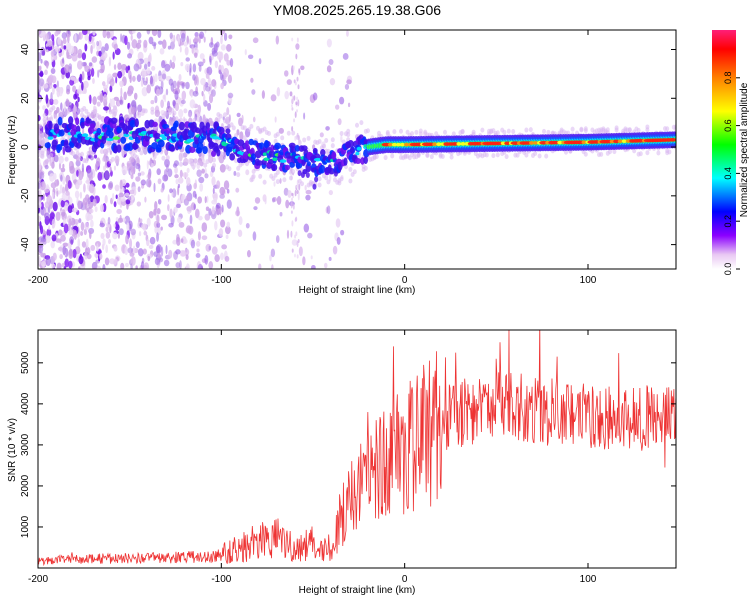 The width and height of the screenshot is (750, 600). What do you see at coordinates (357, 10) in the screenshot?
I see `figure-title: YM08.2025.265.19.38.G06` at bounding box center [357, 10].